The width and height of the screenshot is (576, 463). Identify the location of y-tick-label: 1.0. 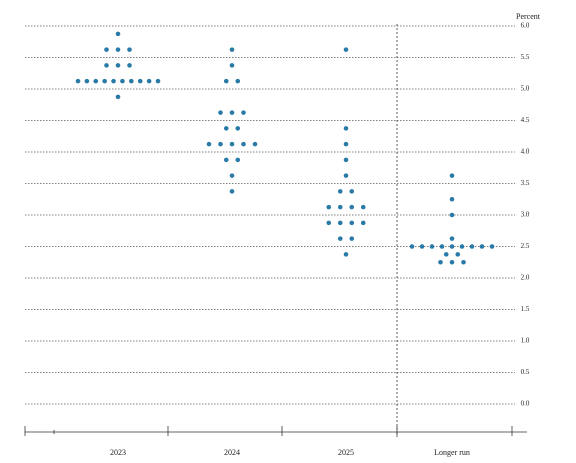
(525, 341).